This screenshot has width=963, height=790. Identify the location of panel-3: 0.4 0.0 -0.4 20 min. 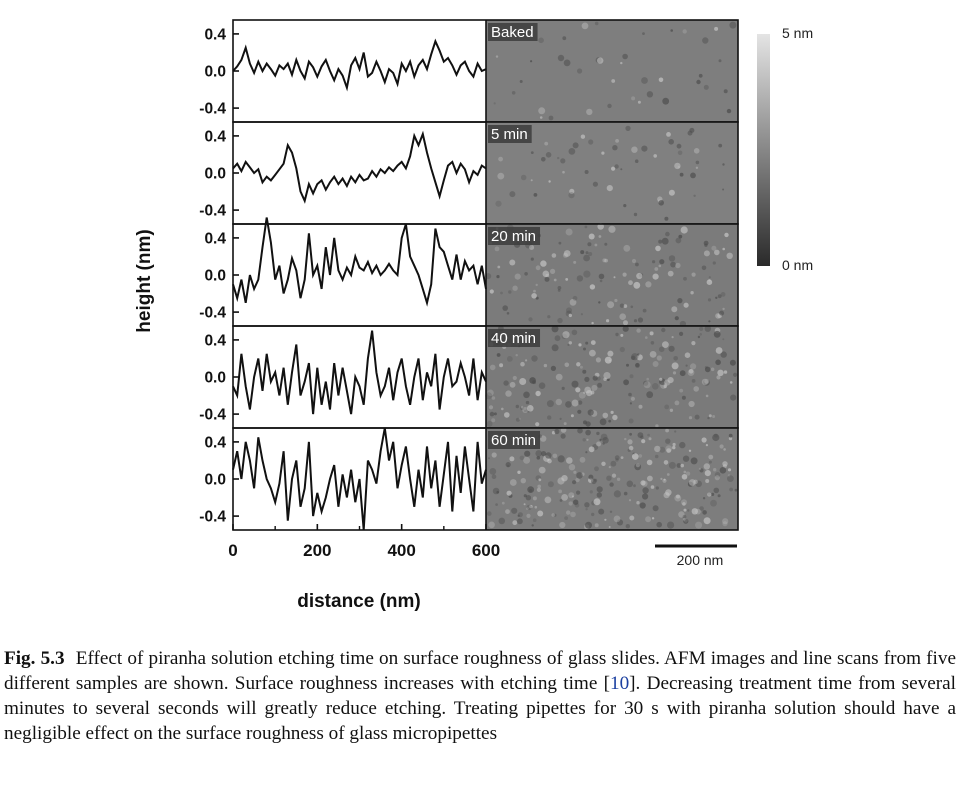
(469, 272).